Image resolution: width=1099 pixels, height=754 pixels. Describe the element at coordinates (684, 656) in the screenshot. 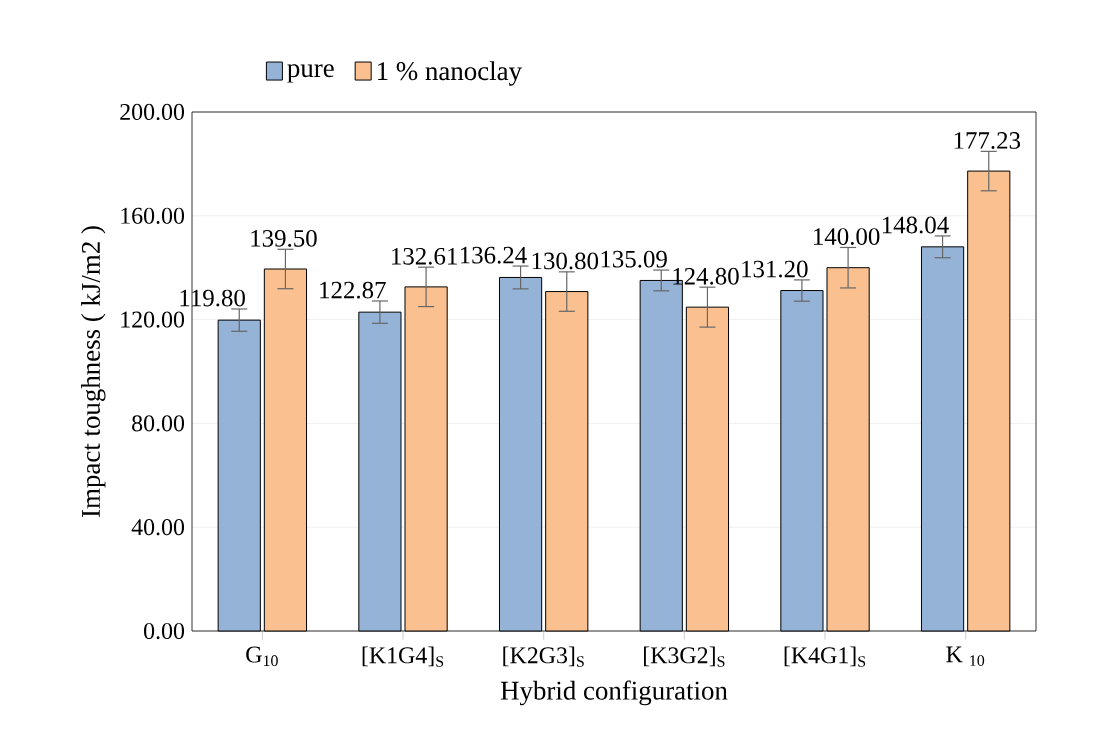

I see `x-tick-label: [K3G2]$_{S}$` at that location.